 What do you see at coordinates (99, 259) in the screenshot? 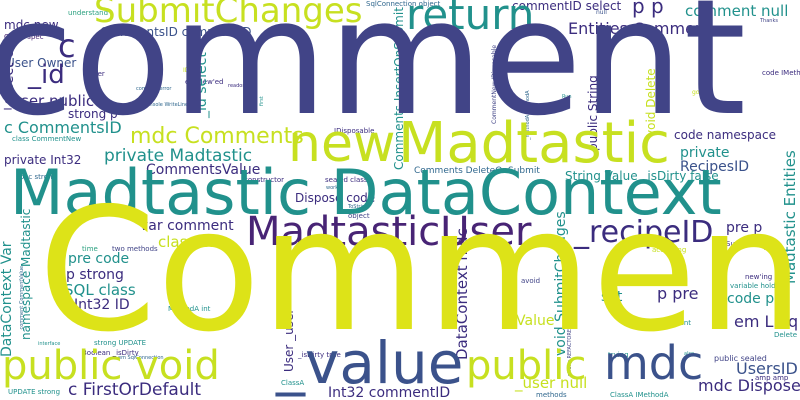
I see `word: pre code` at bounding box center [99, 259].